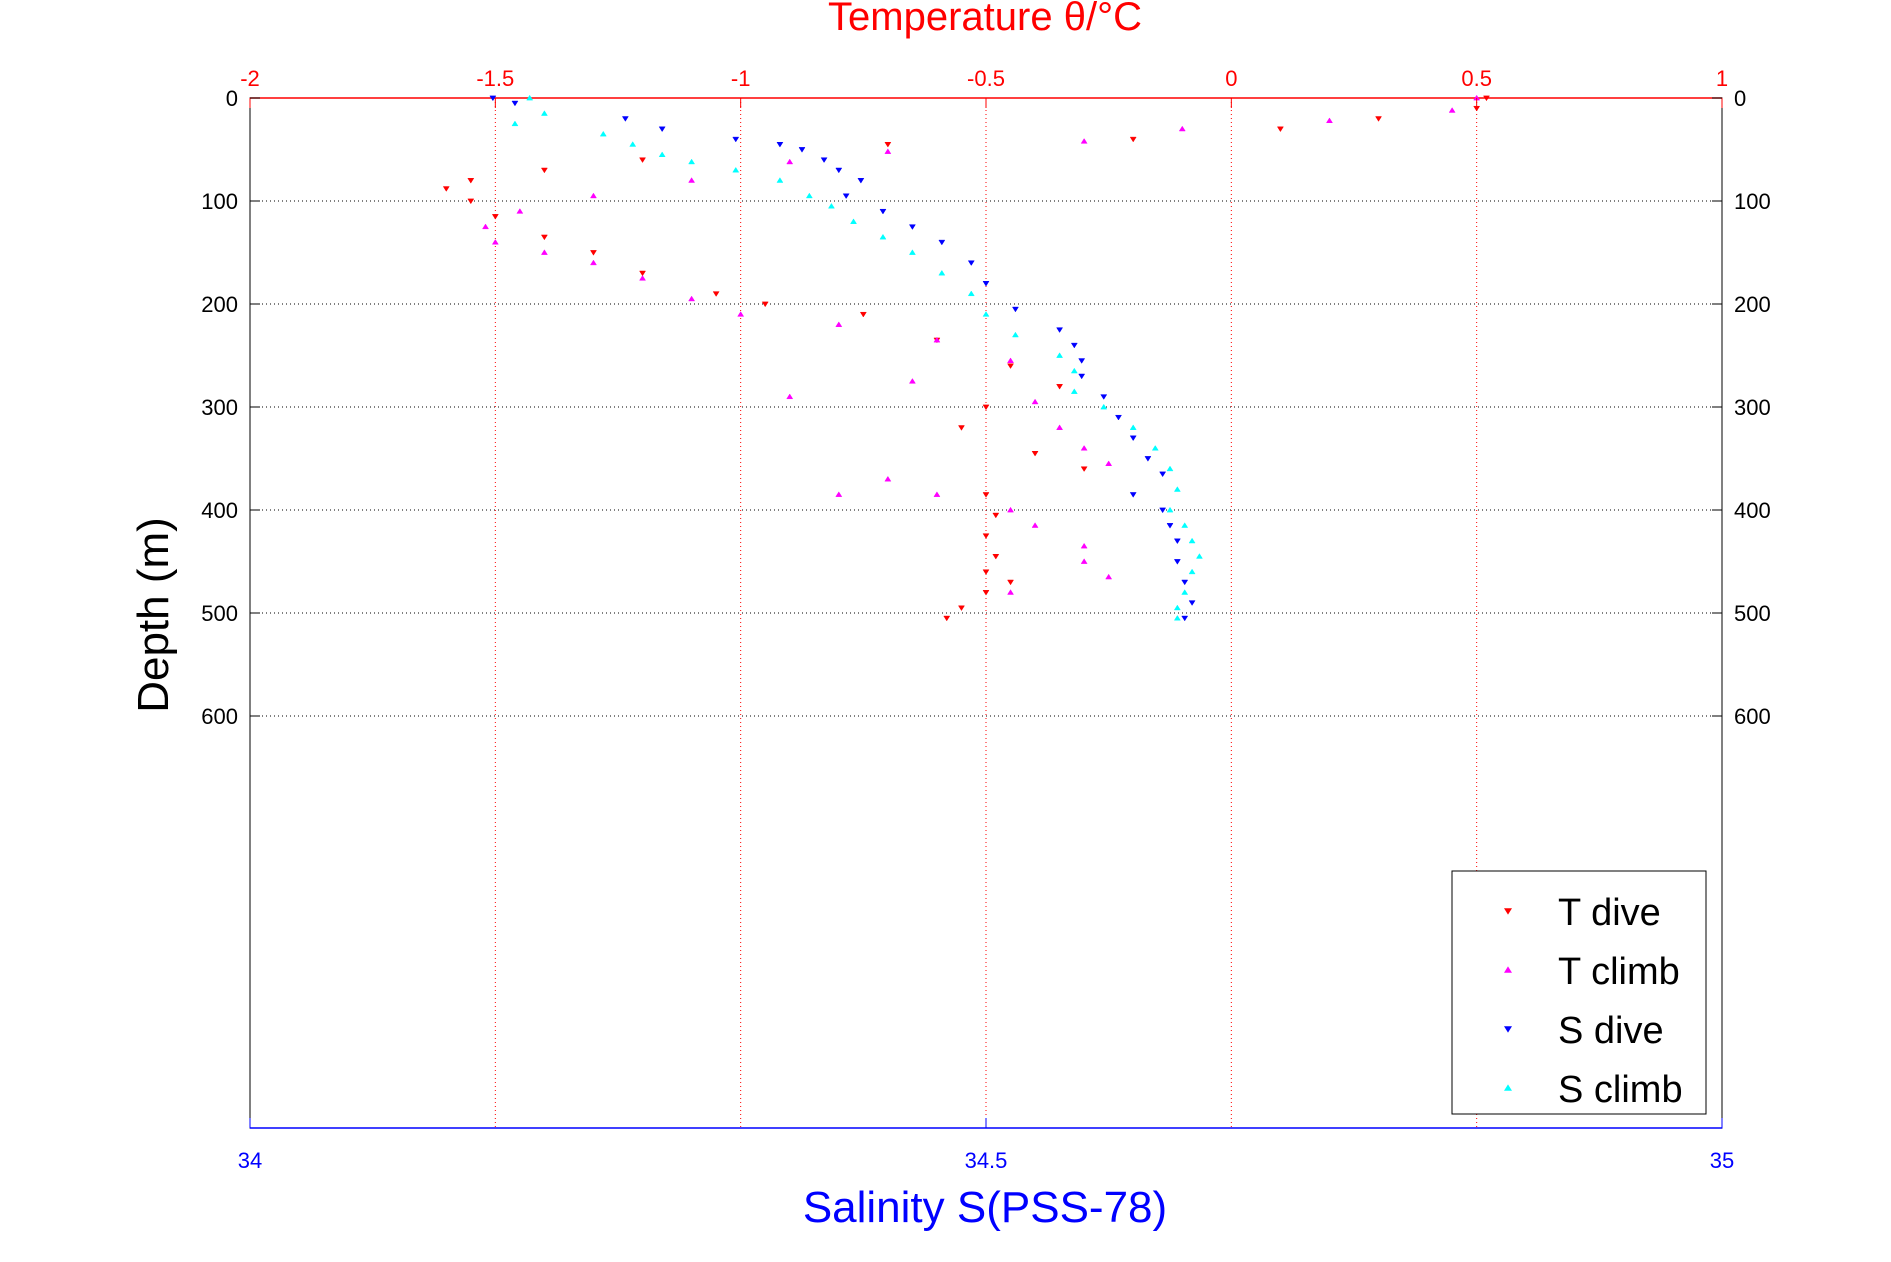 Image resolution: width=1891 pixels, height=1262 pixels. I want to click on depth-tick-label: 300, so click(1752, 407).